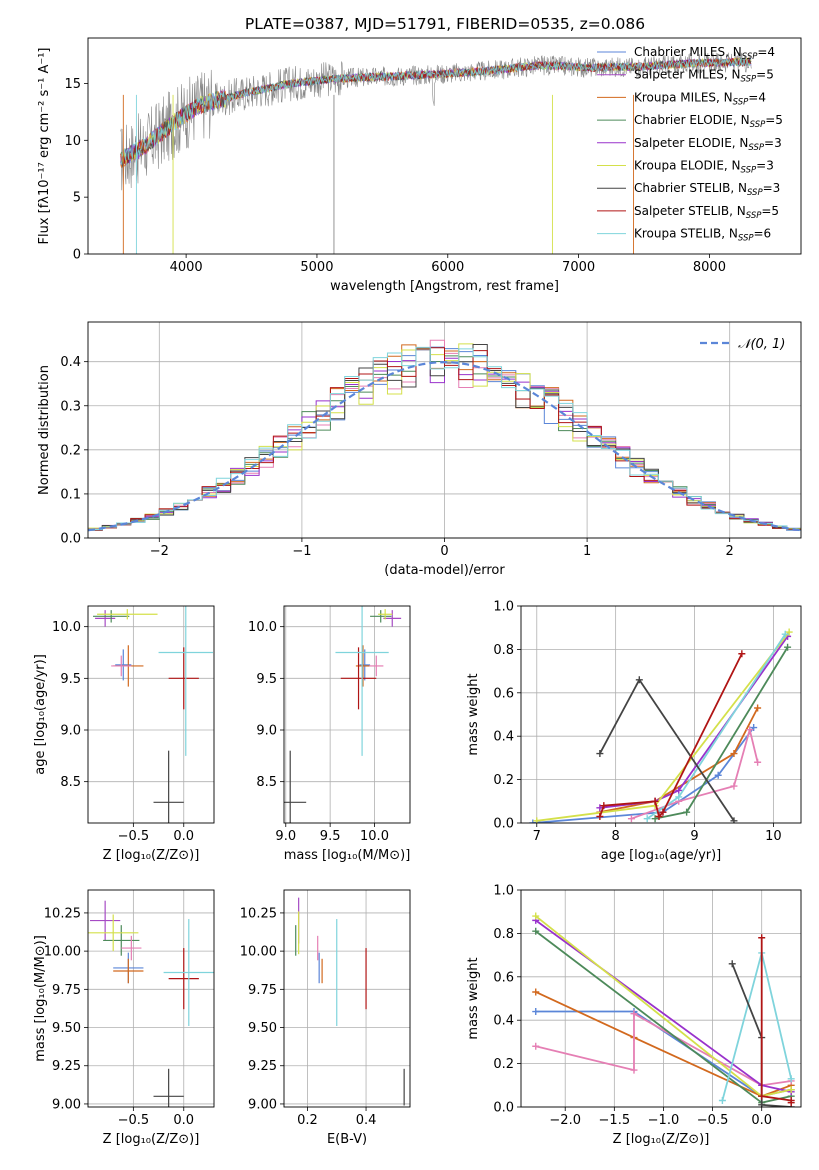 This screenshot has height=1170, width=819. What do you see at coordinates (77, 198) in the screenshot?
I see `y-tick-label: 5` at bounding box center [77, 198].